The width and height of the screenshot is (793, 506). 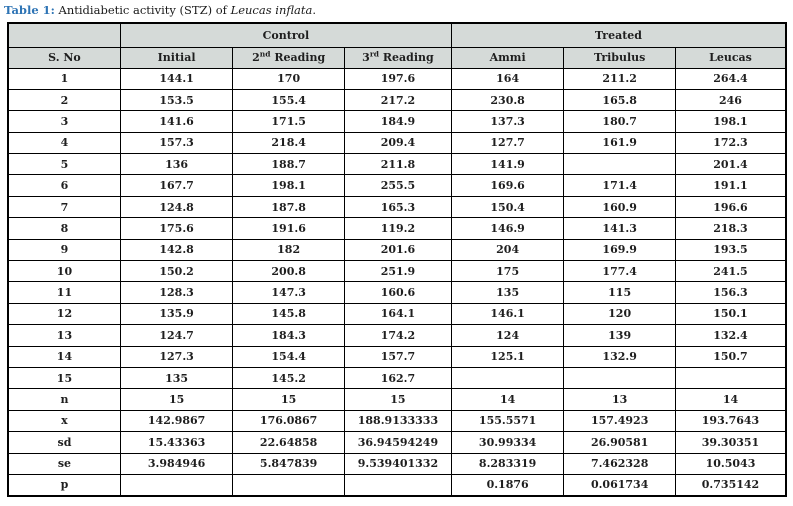 What do you see at coordinates (619, 399) in the screenshot?
I see `value-cell: 13` at bounding box center [619, 399].